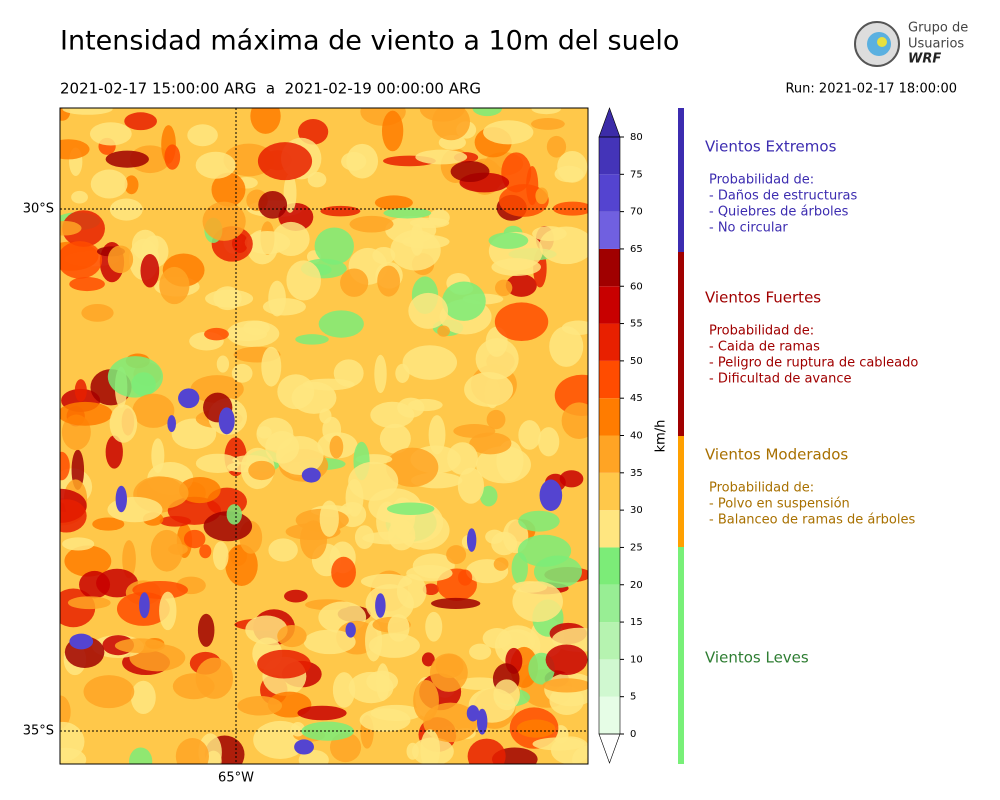 The height and width of the screenshot is (800, 1000). What do you see at coordinates (633, 697) in the screenshot?
I see `colorbar-tick-label: 5` at bounding box center [633, 697].